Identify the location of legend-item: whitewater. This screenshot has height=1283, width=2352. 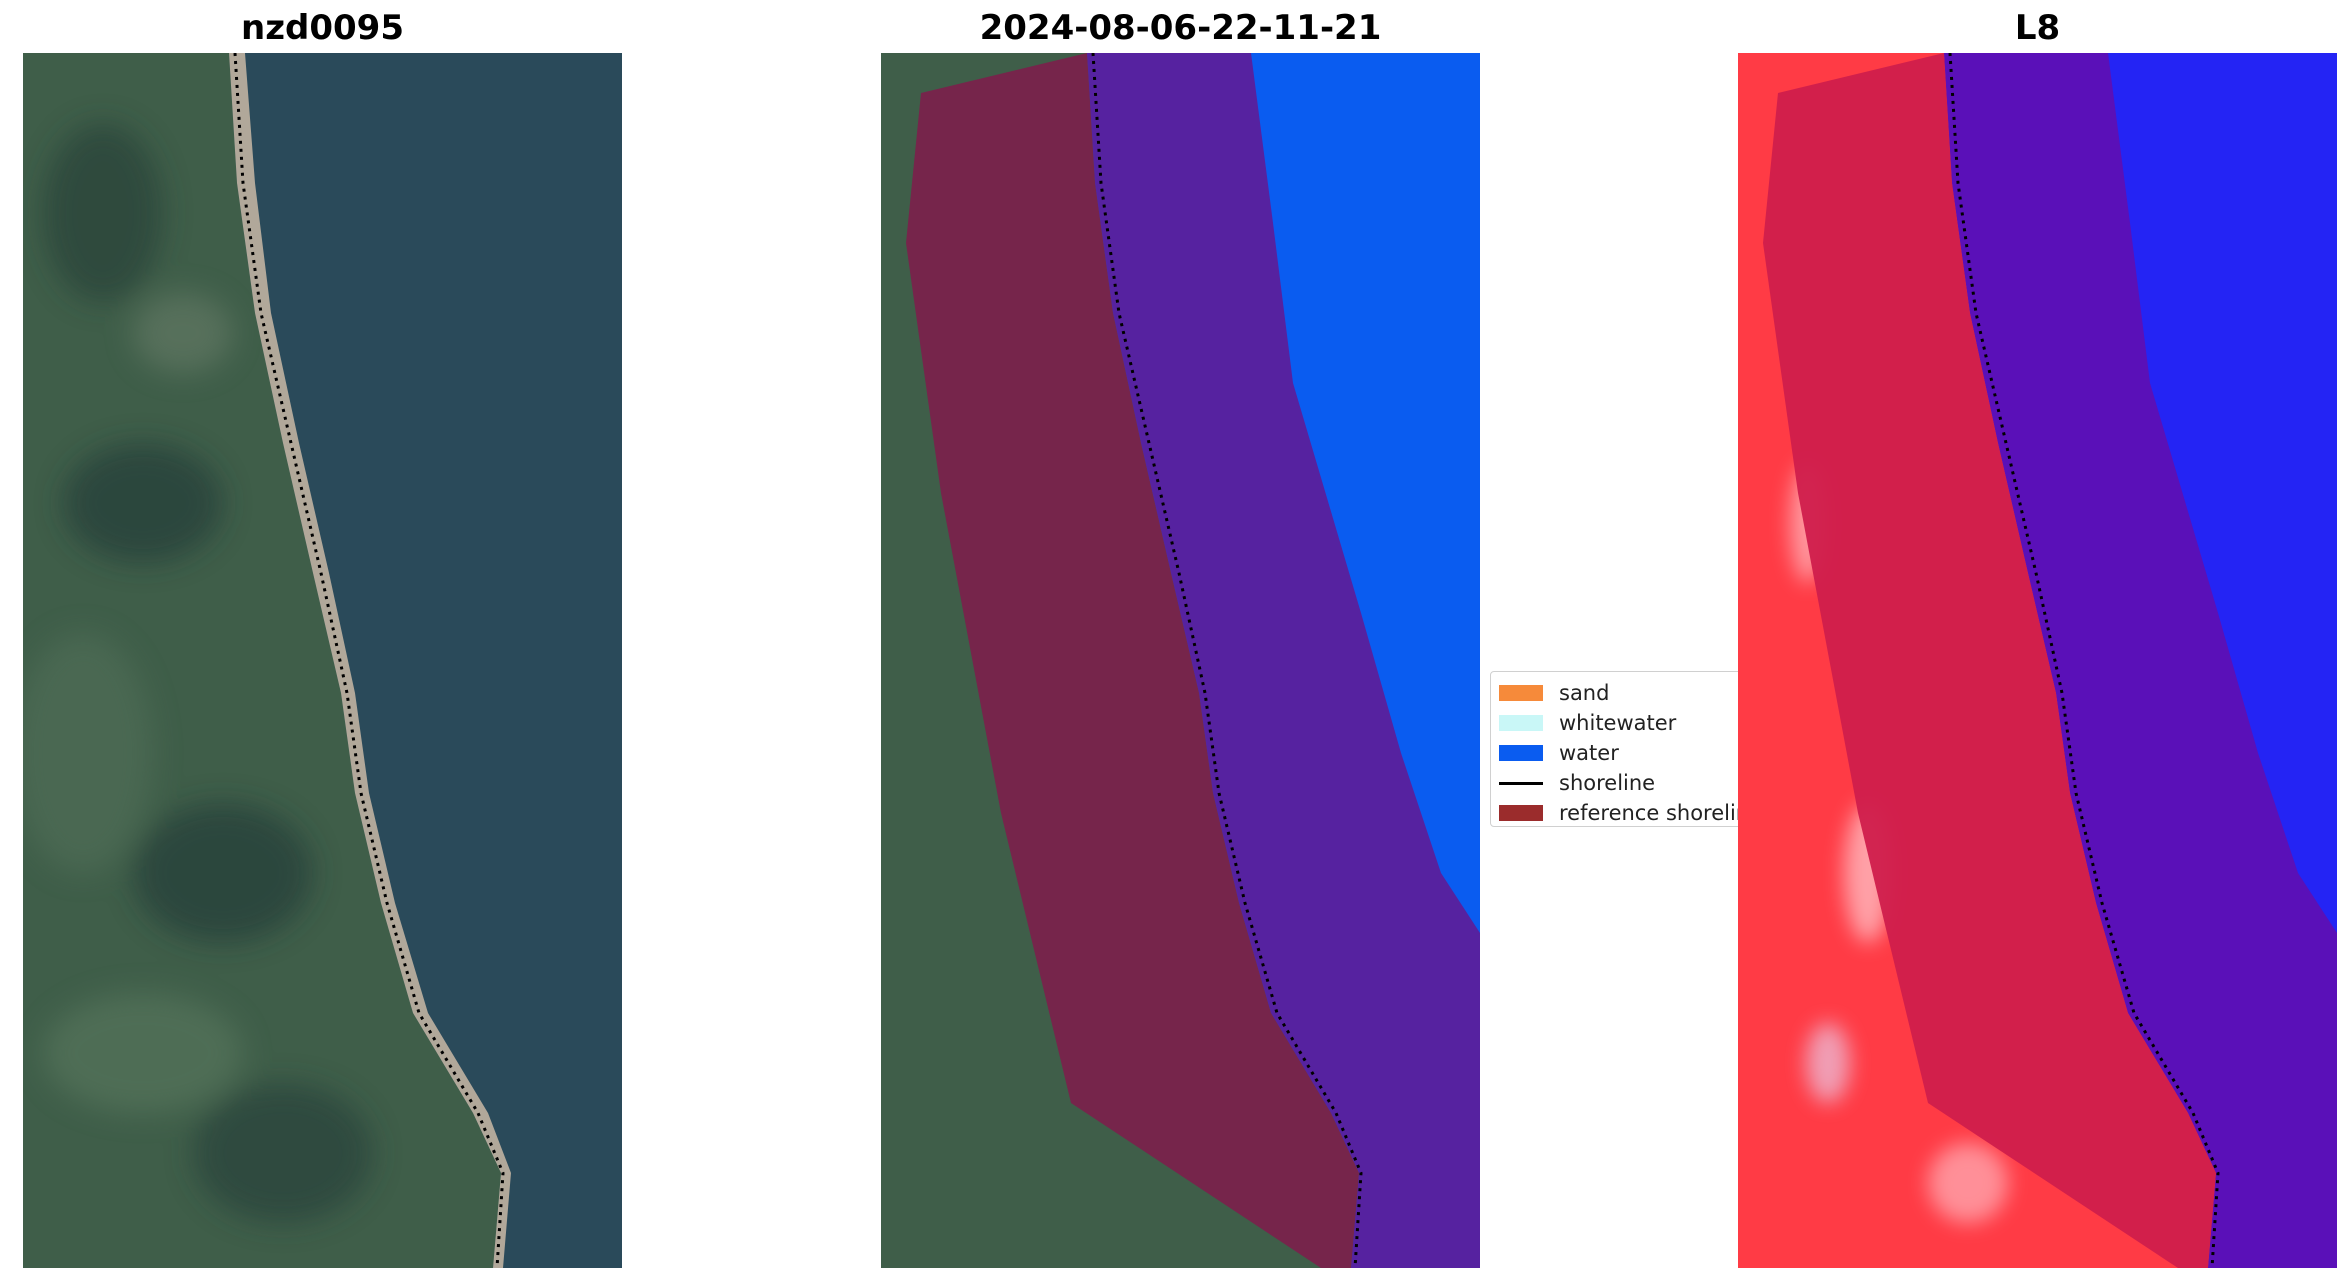
(1587, 723).